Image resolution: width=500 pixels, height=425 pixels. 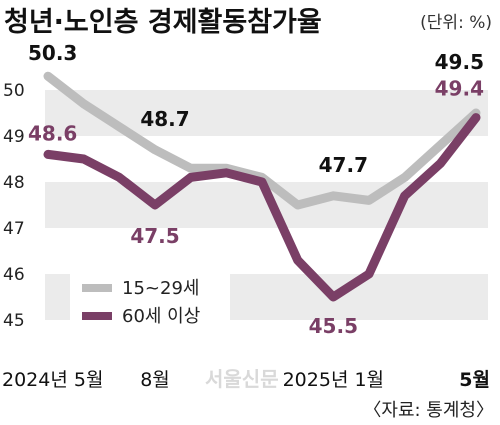 What do you see at coordinates (155, 380) in the screenshot?
I see `x-tick-label: 8월` at bounding box center [155, 380].